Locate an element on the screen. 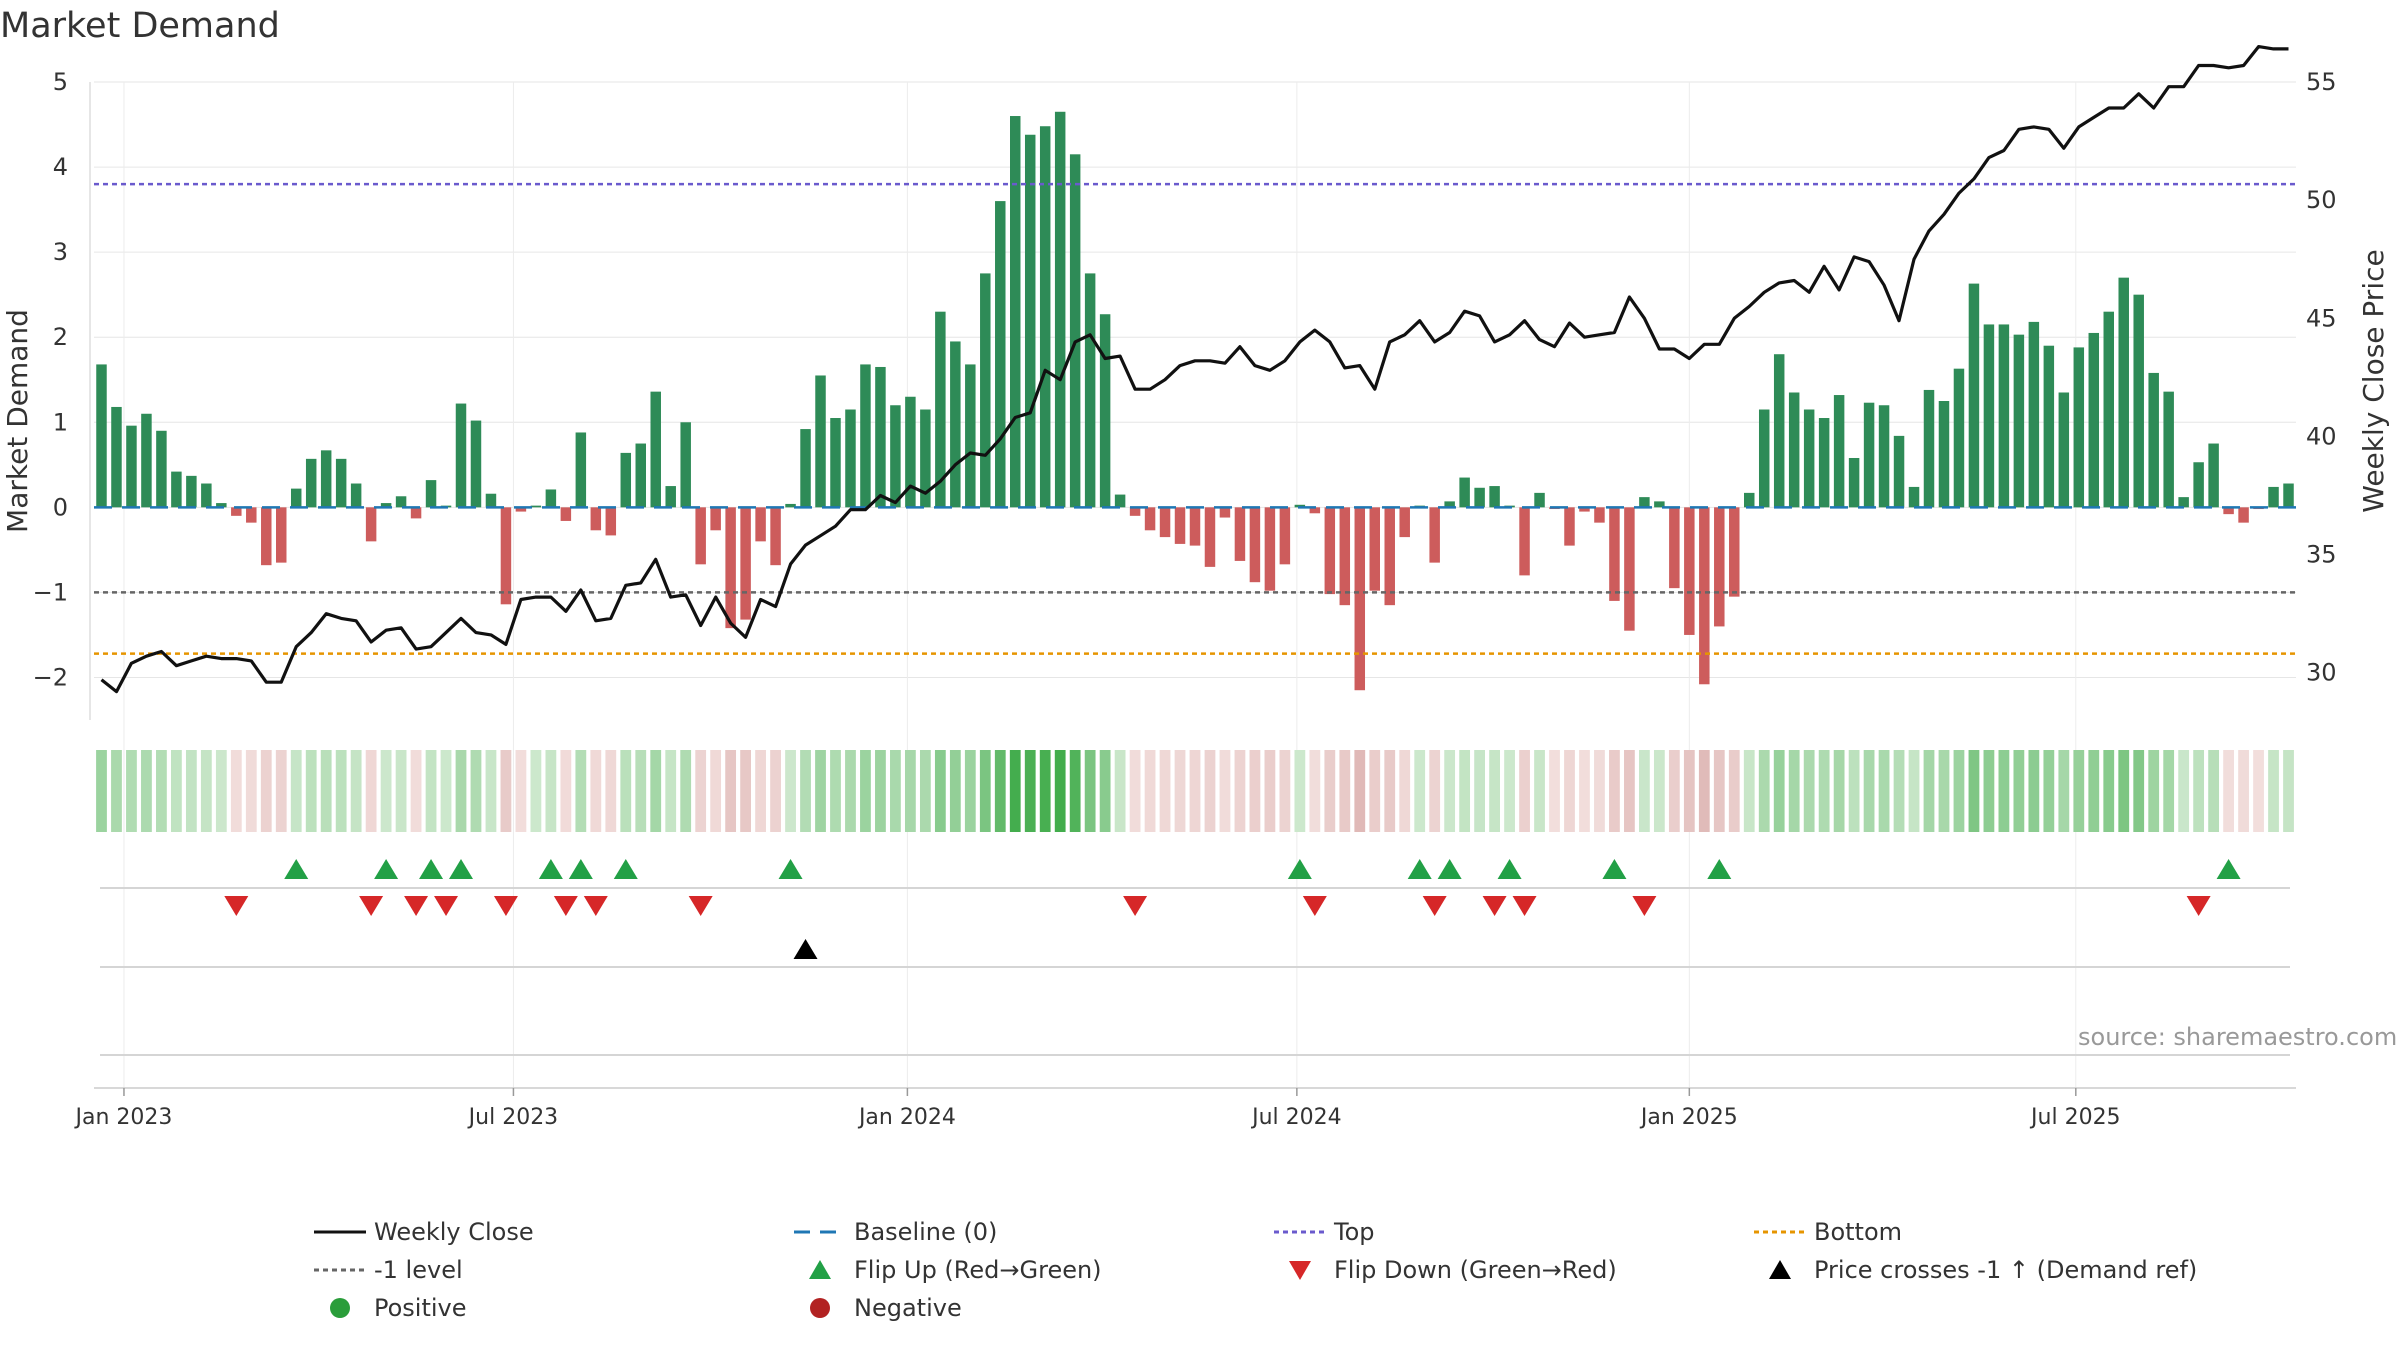 The image size is (2400, 1350). legend-symbol-price-cross is located at coordinates (1775, 1270).